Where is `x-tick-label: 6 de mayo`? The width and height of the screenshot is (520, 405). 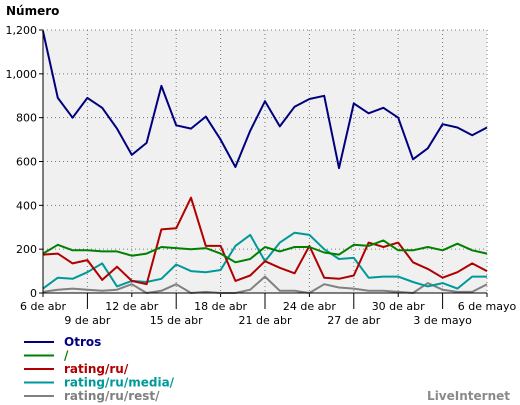
x-tick-label: 6 de mayo is located at coordinates (487, 306).